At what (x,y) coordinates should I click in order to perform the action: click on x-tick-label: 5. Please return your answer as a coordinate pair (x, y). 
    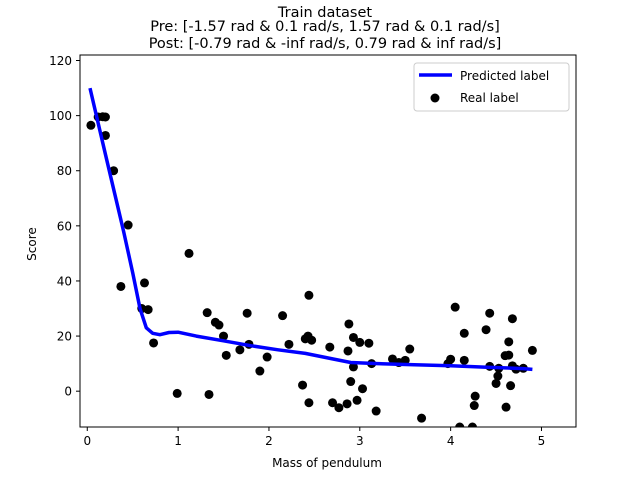
    Looking at the image, I should click on (542, 441).